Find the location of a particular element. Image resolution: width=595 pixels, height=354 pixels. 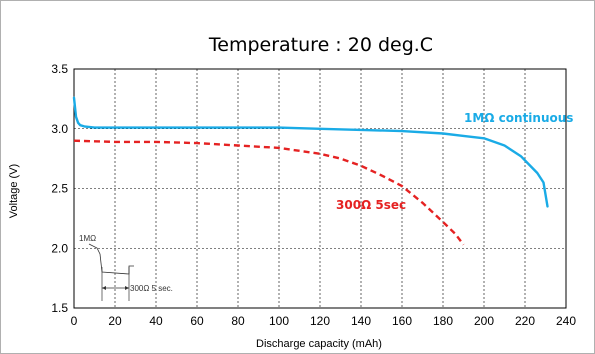

x-tick-label-220: 220 is located at coordinates (525, 321).